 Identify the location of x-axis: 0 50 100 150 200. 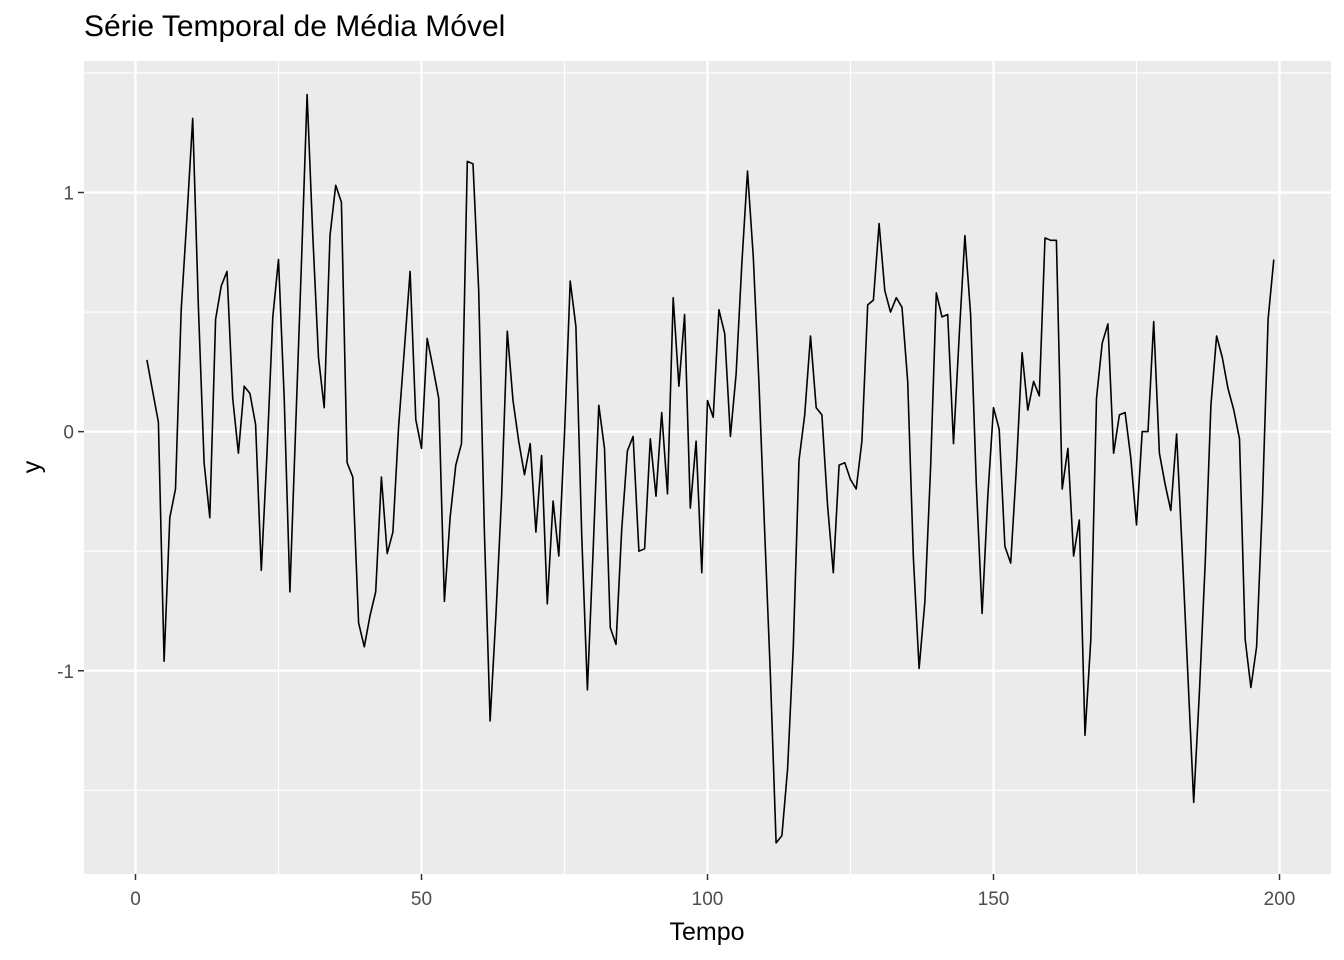
(712, 892).